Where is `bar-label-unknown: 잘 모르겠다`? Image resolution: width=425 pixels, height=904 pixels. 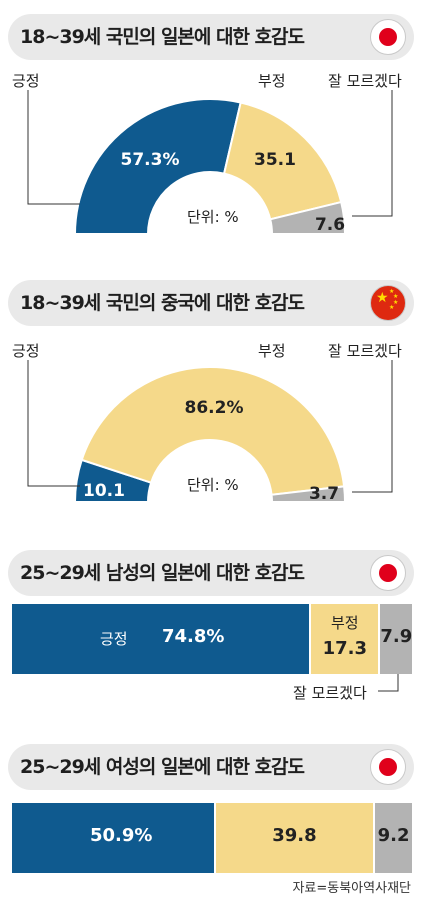
bar-label-unknown: 잘 모르겠다 is located at coordinates (330, 693).